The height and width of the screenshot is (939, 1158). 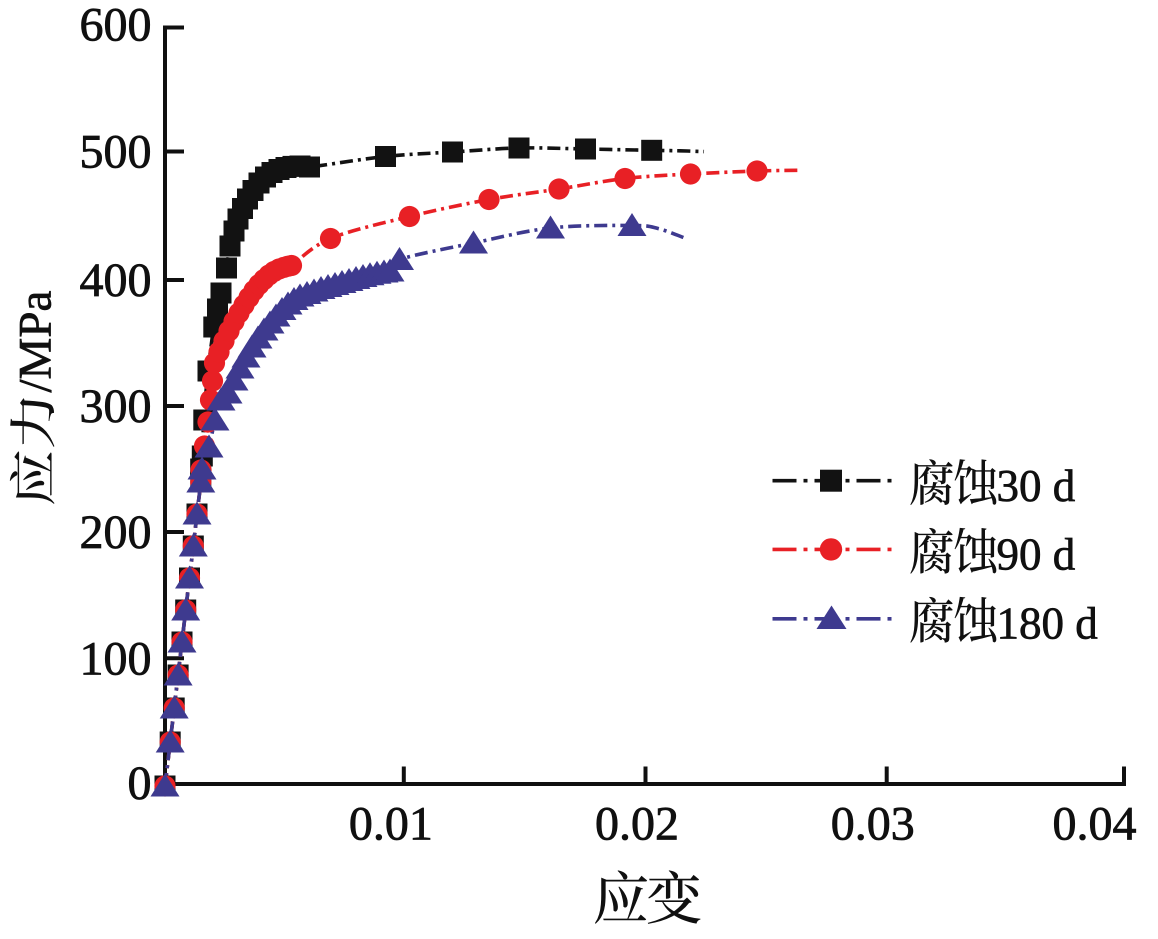 What do you see at coordinates (391, 824) in the screenshot?
I see `svg-text: 0.01` at bounding box center [391, 824].